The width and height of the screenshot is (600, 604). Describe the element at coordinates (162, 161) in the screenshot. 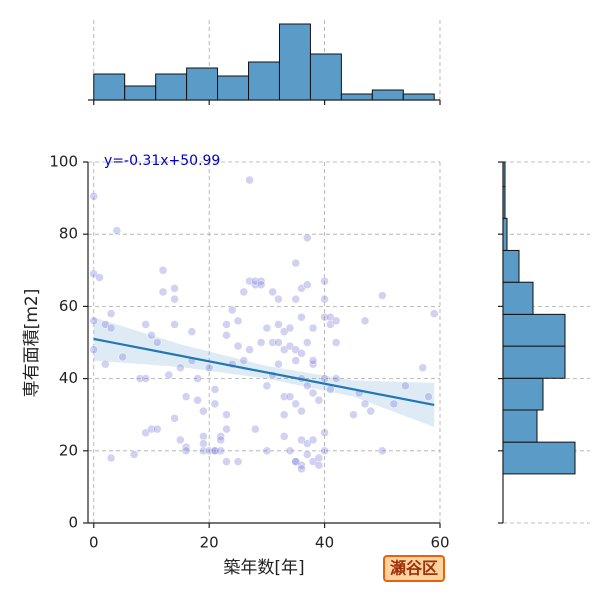

I see `regression-label: y=-0.31x+50.99` at that location.